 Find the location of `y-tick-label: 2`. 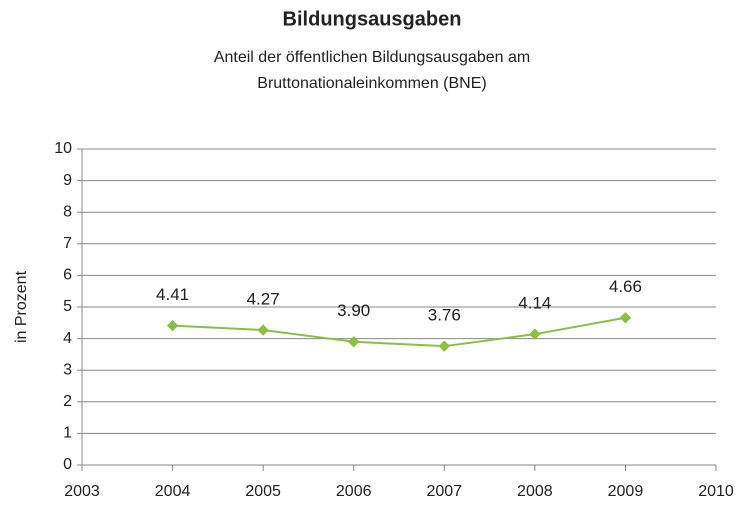

y-tick-label: 2 is located at coordinates (67, 401).